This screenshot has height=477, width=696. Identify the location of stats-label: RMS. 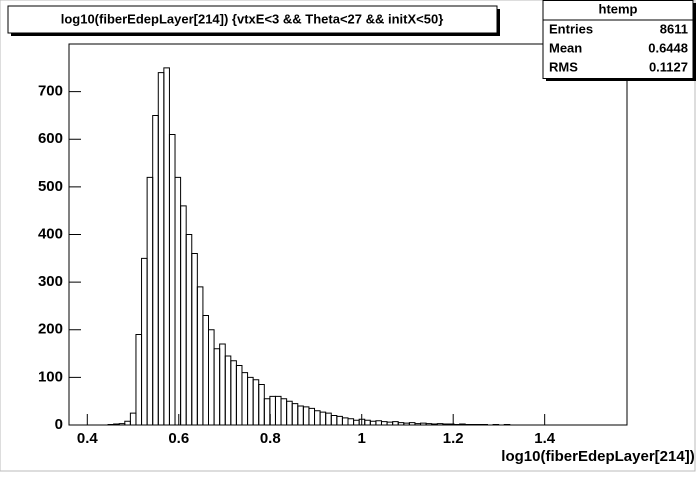
(563, 66).